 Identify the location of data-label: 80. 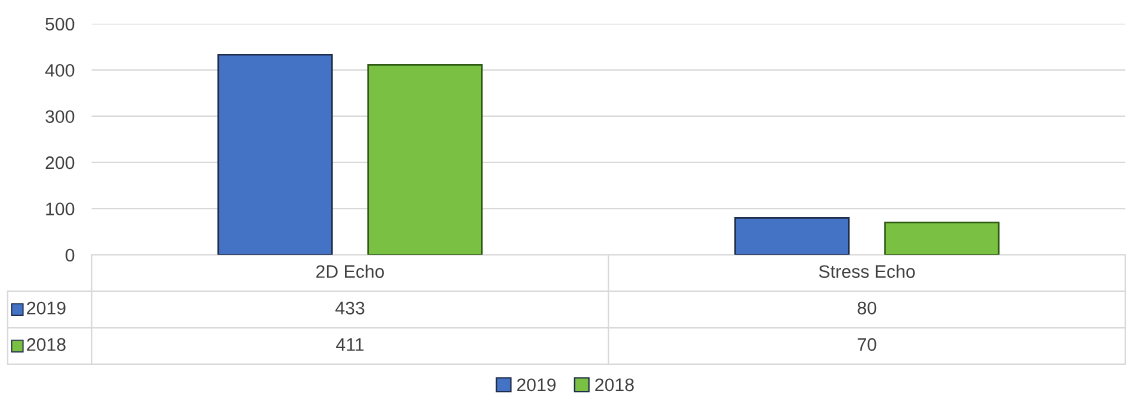
(867, 308).